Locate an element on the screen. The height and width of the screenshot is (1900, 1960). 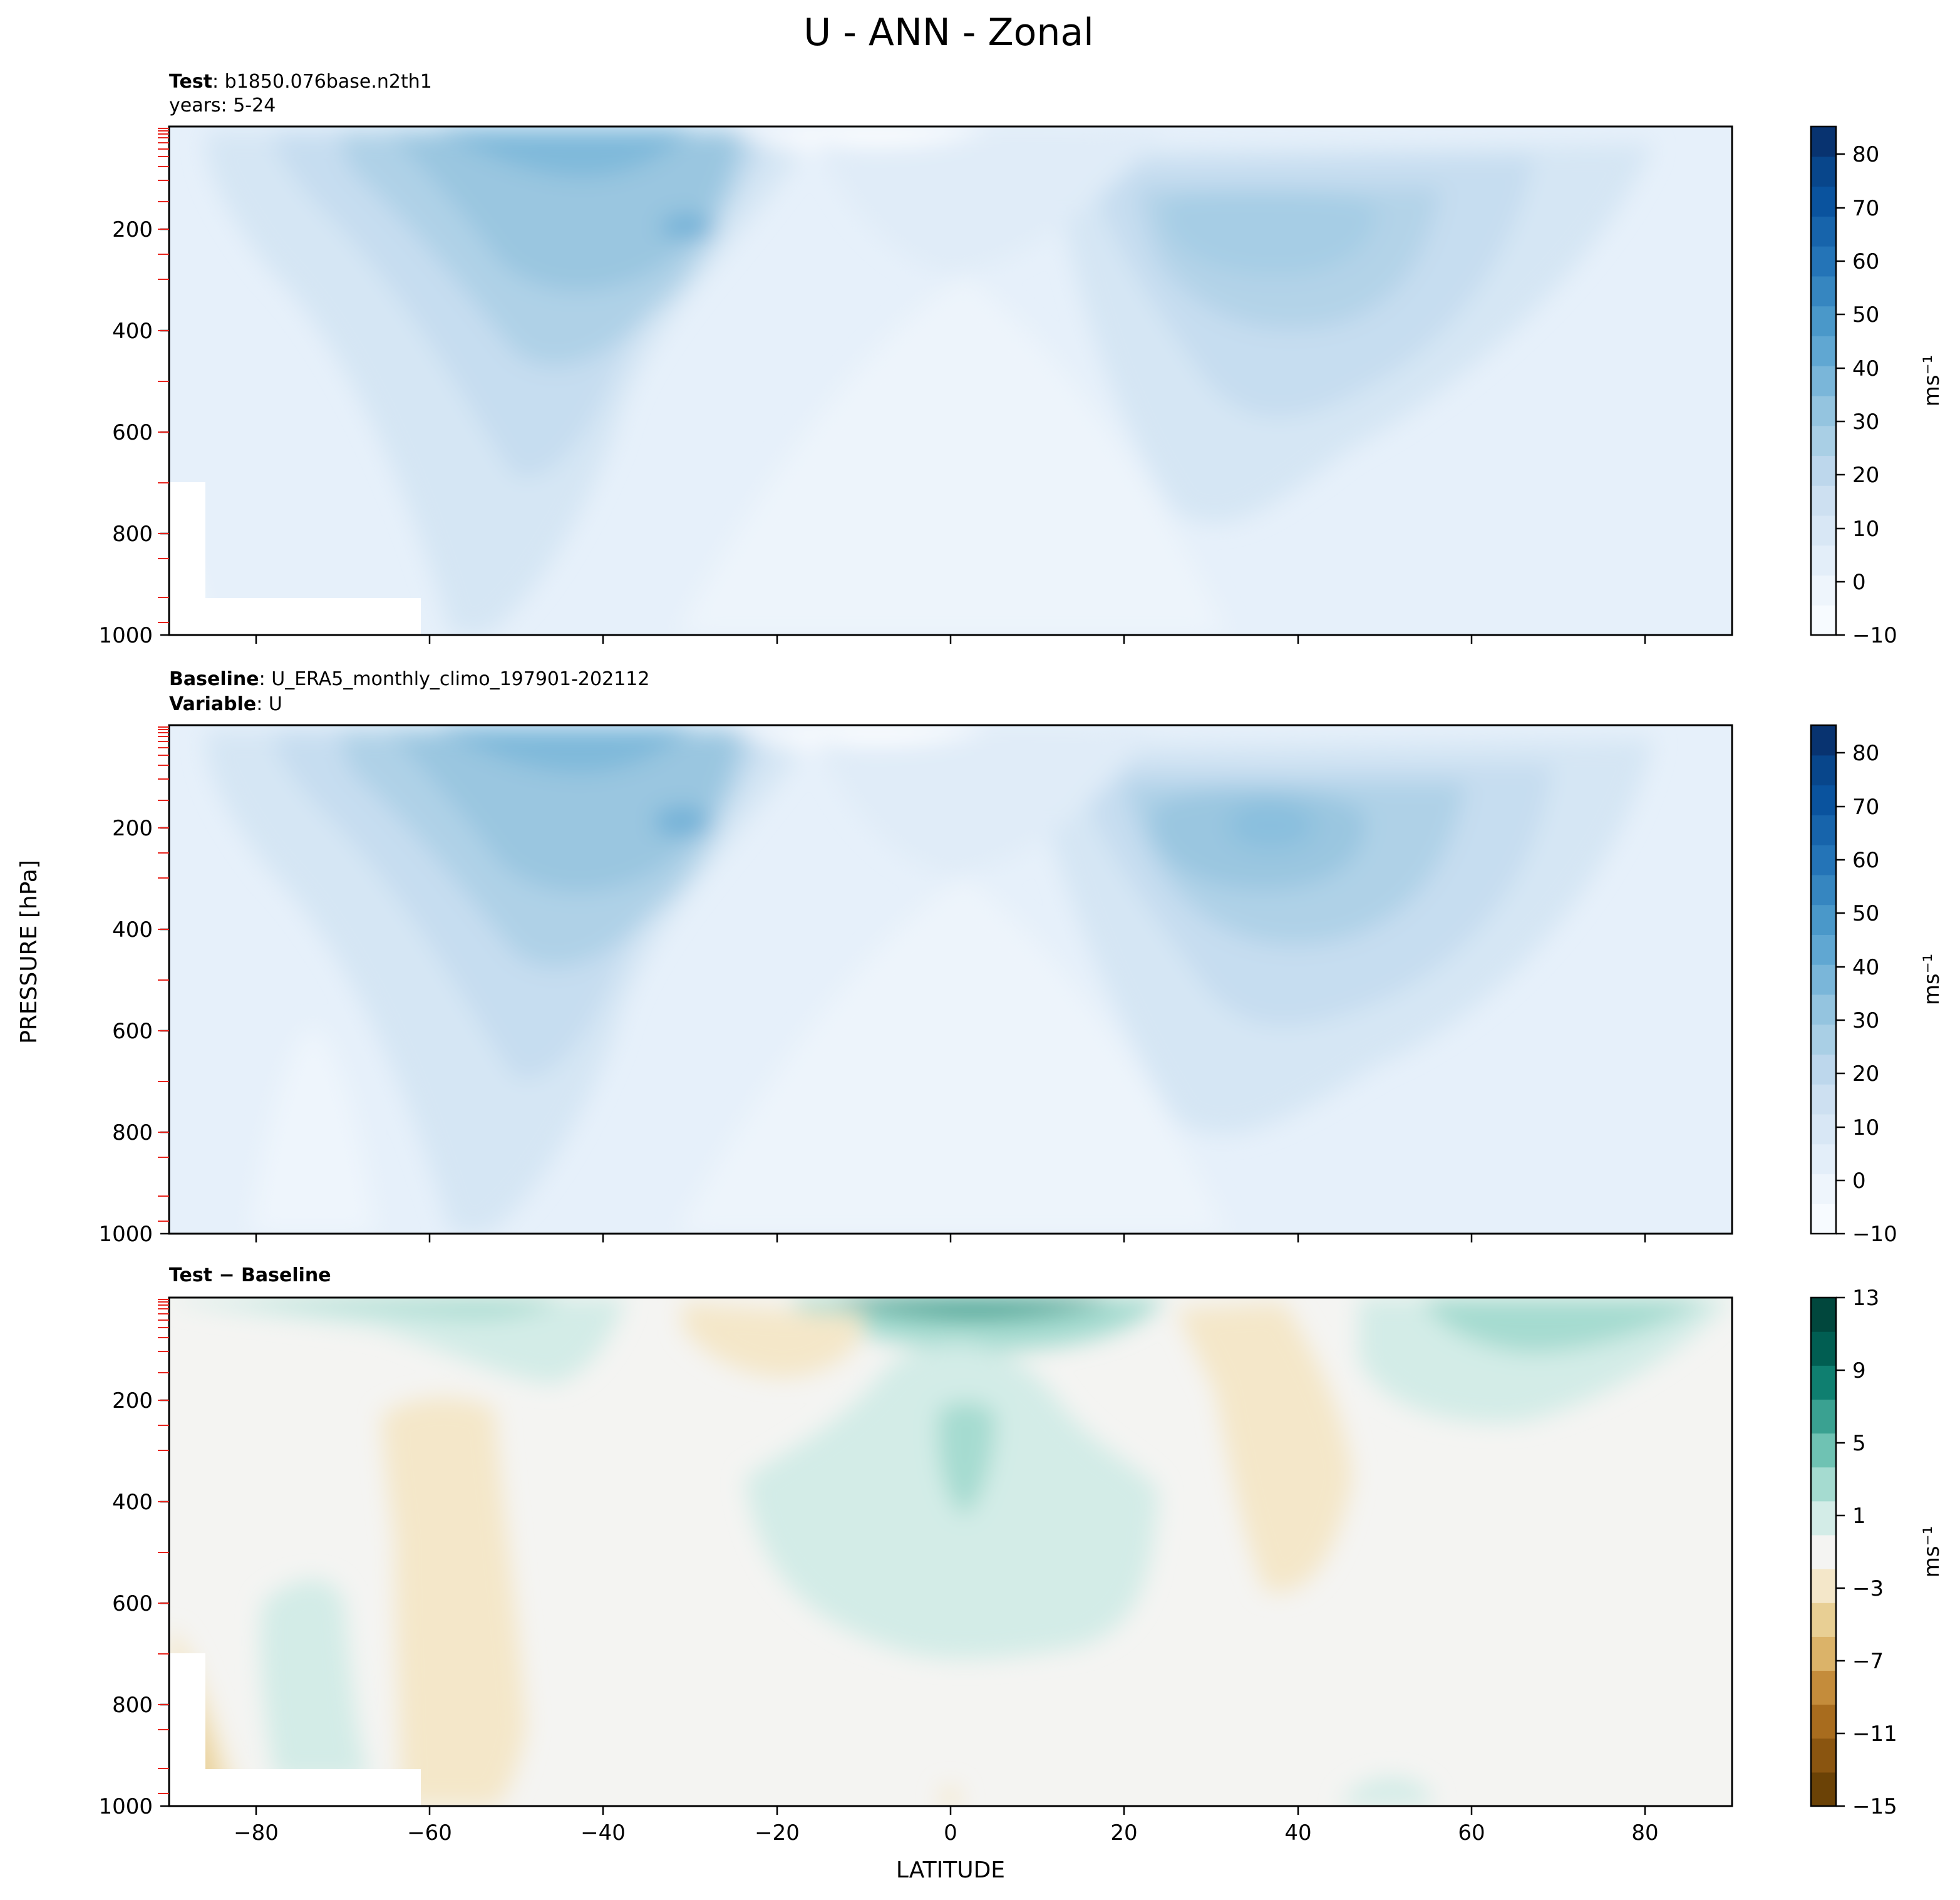
cbar-diff-tick-neg3: −3 is located at coordinates (1868, 1588).